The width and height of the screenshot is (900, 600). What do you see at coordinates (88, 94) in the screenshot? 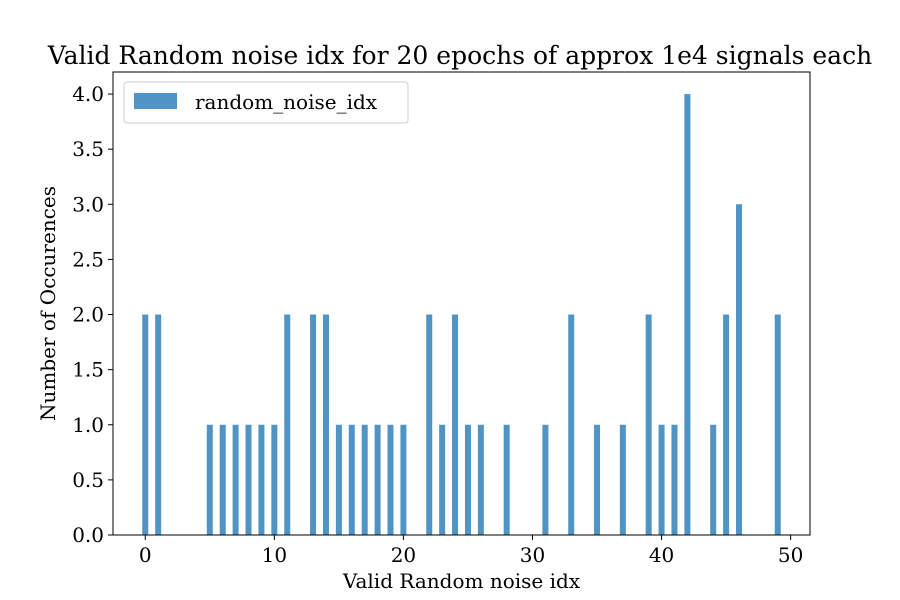
I see `y-tick-label: 4.0` at bounding box center [88, 94].